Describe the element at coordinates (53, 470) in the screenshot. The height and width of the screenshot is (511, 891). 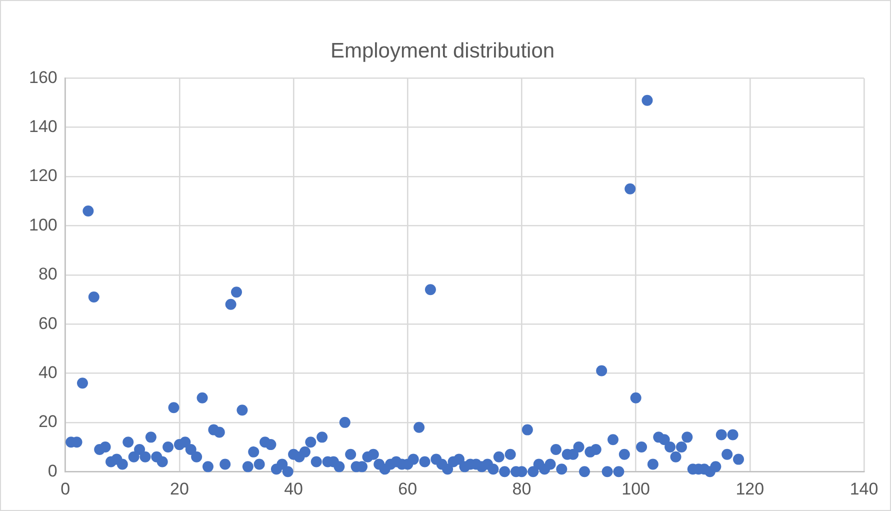
I see `y-tick-label: 0` at that location.